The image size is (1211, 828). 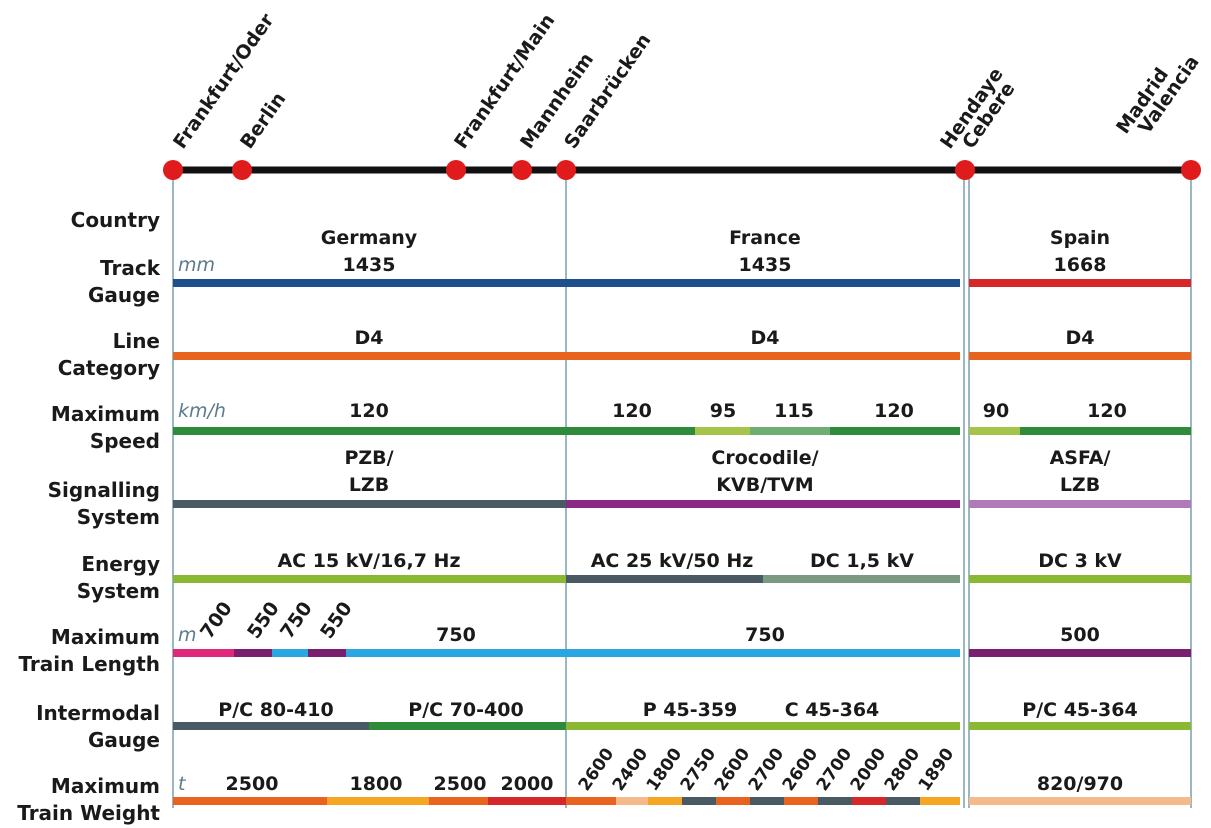 I want to click on energy-bar, so click(x=664, y=579).